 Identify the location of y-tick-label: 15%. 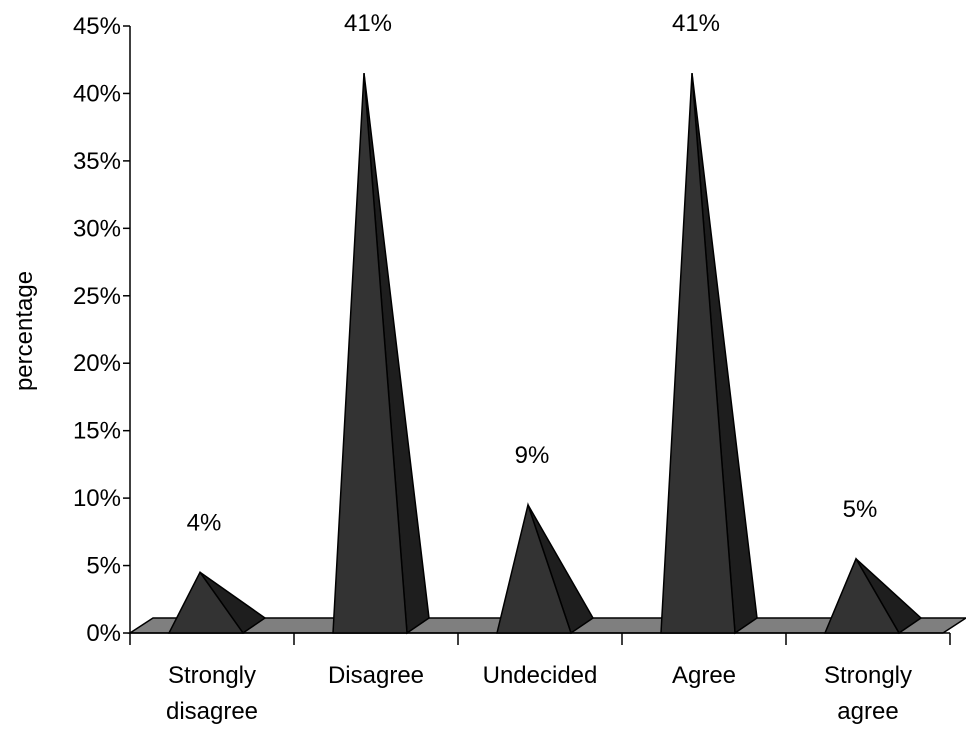
(97, 431).